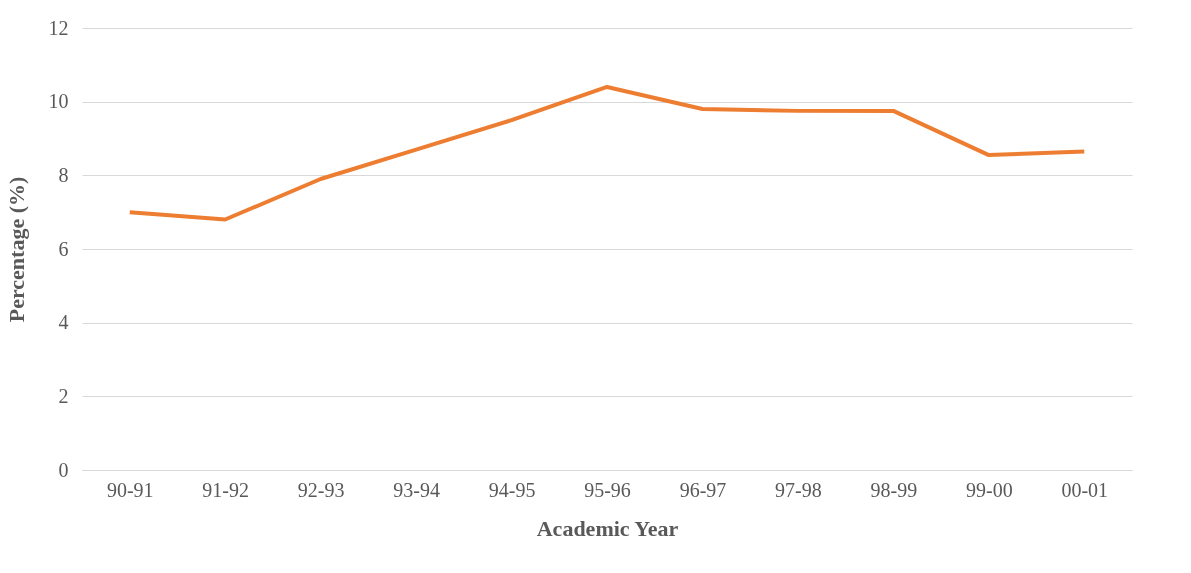 The image size is (1191, 573). I want to click on x-axis-title: Academic Year, so click(607, 528).